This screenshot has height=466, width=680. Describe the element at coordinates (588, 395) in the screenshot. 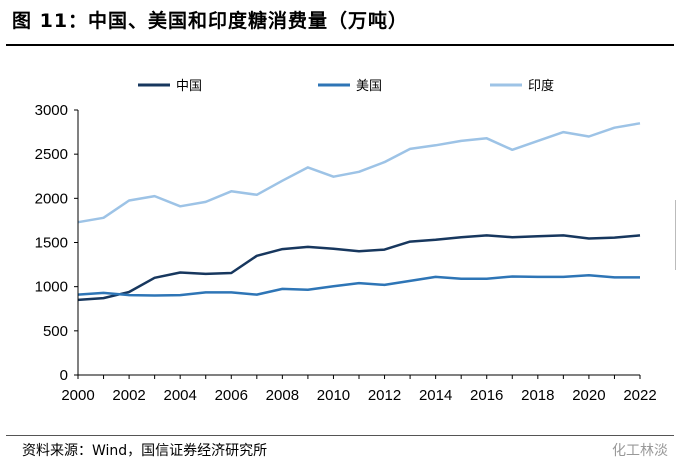

I see `x-tick-label: 2020` at that location.